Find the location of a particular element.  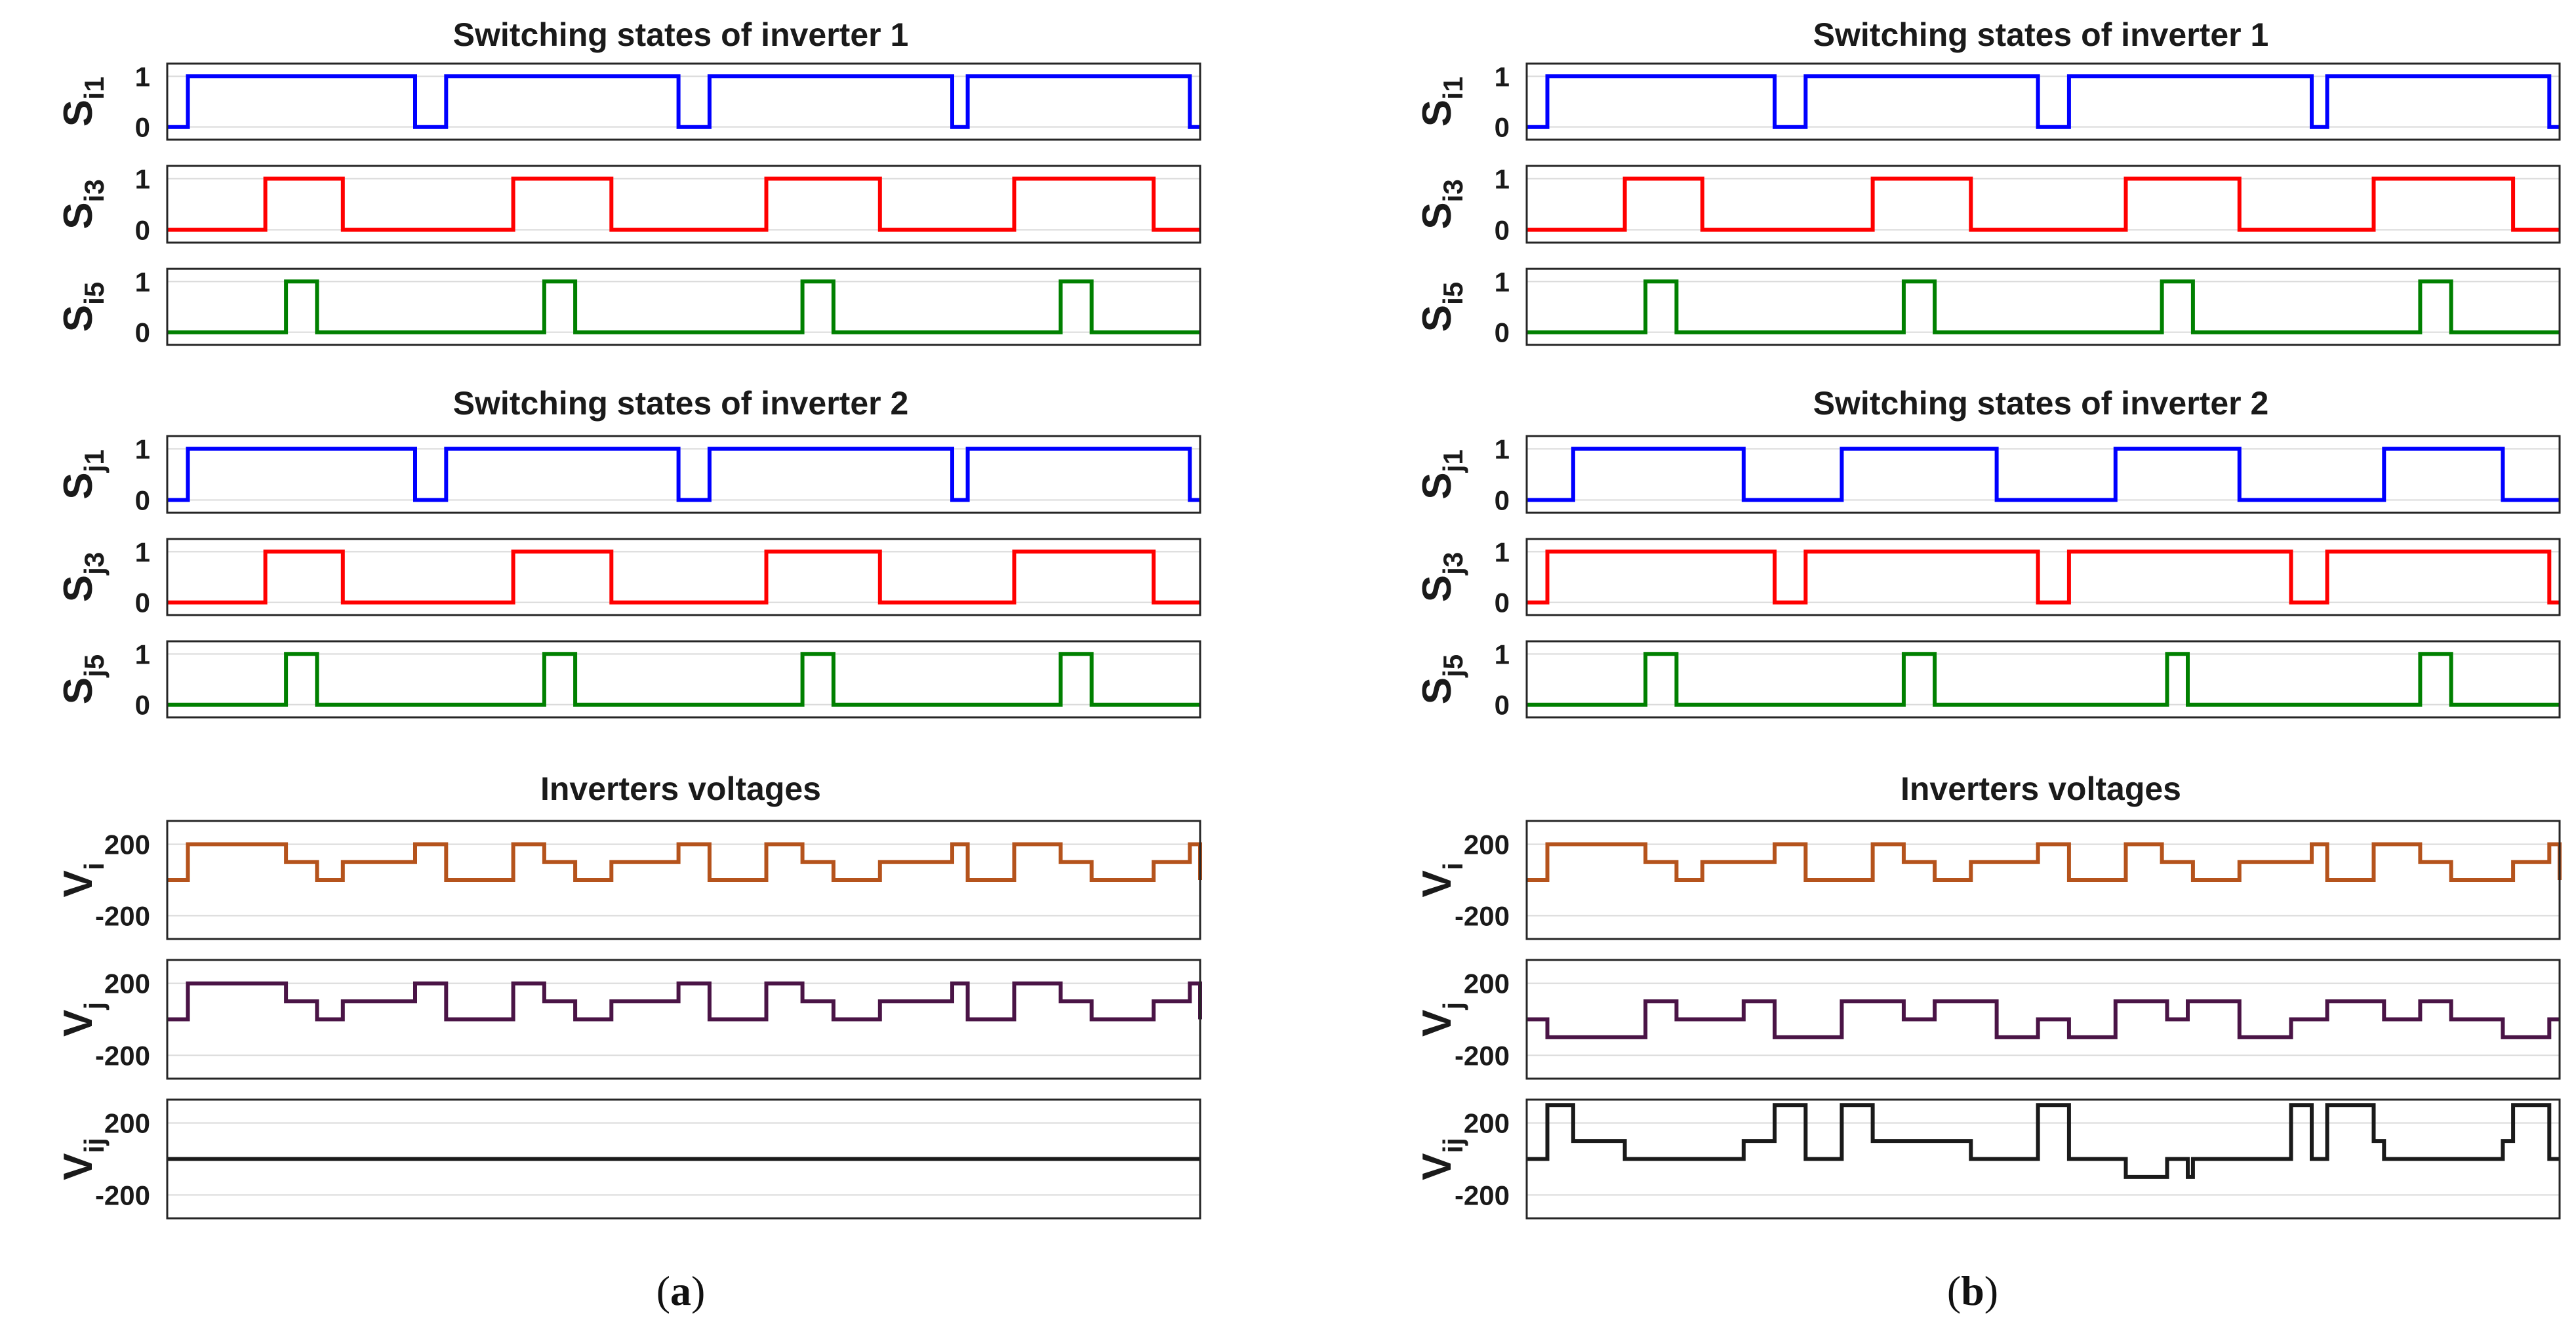

group-title-b-2: Switching states of inverter 2 is located at coordinates (2041, 403).